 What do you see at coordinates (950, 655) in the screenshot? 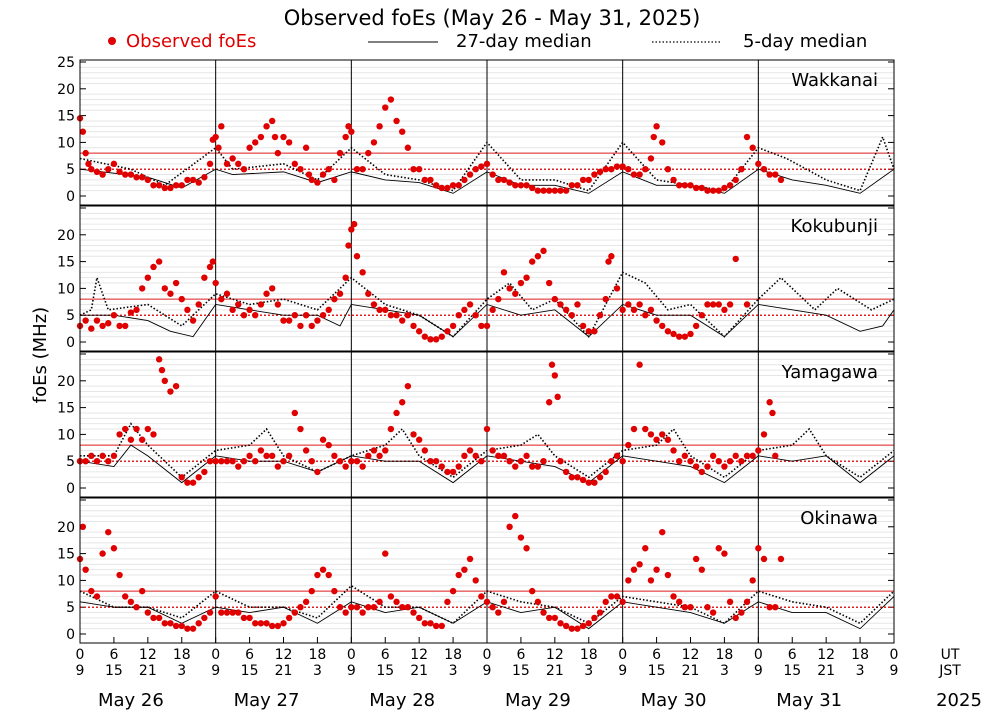
I see `x-axis-label-ut: UT` at bounding box center [950, 655].